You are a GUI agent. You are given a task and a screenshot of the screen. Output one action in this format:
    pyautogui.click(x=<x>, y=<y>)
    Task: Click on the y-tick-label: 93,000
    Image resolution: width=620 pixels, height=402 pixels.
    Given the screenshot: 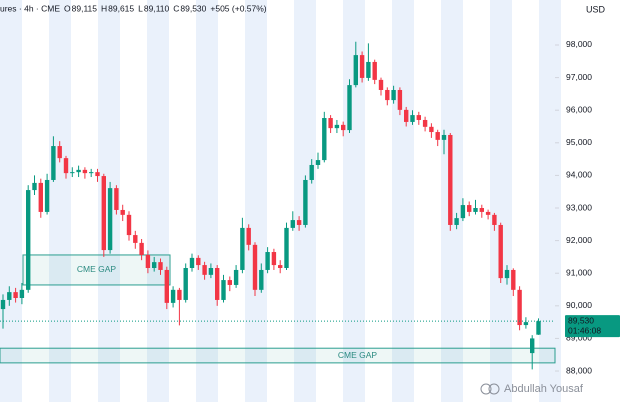 What is the action you would take?
    pyautogui.click(x=579, y=207)
    